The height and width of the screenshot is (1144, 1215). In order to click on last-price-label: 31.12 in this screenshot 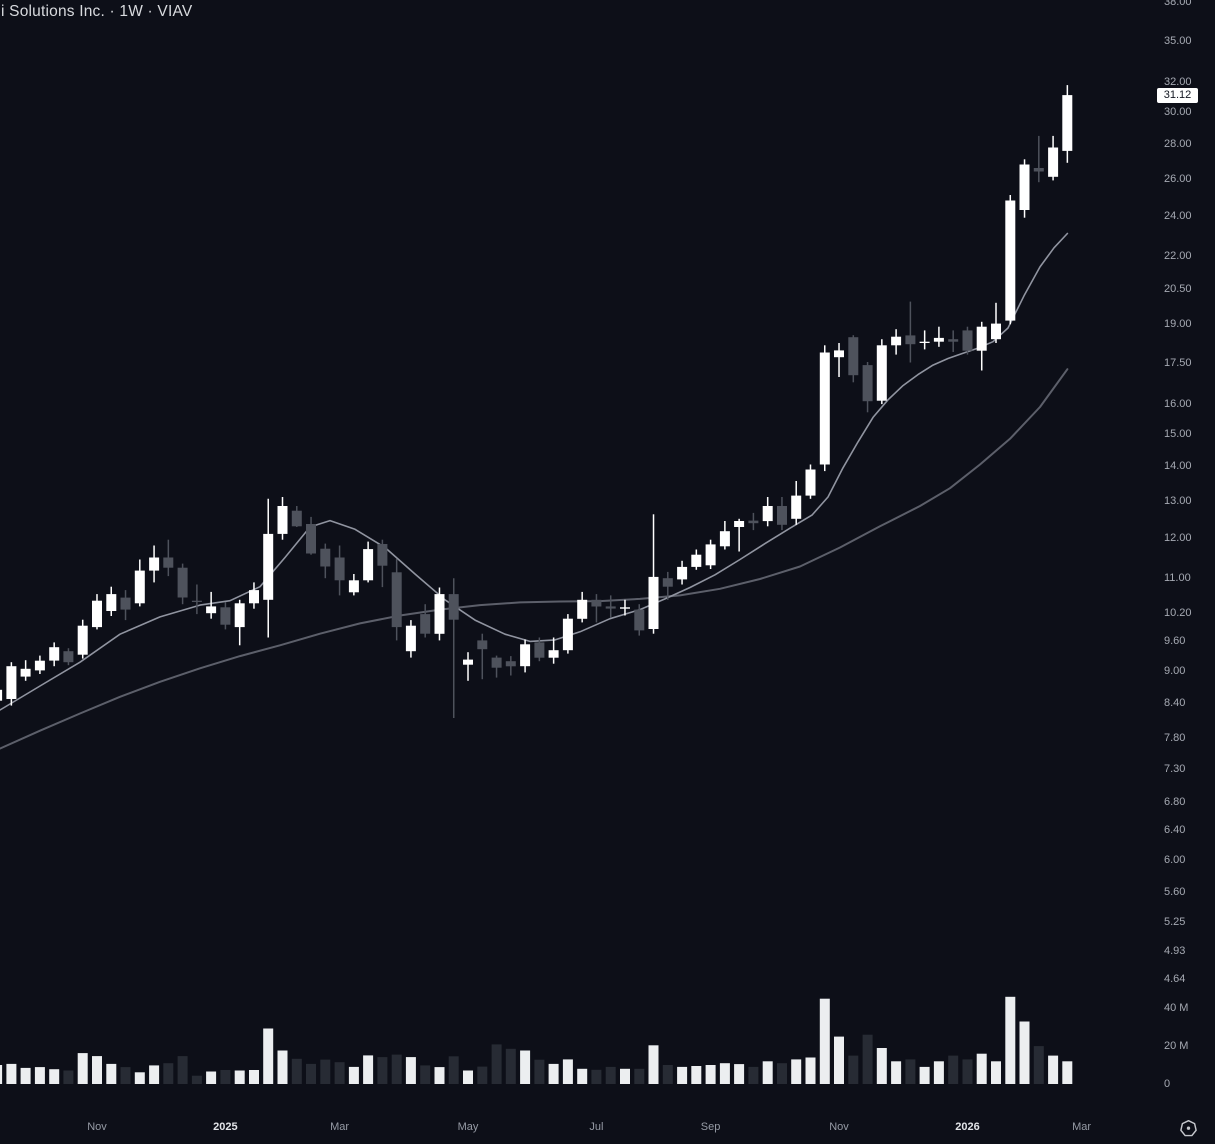, I will do `click(1177, 95)`.